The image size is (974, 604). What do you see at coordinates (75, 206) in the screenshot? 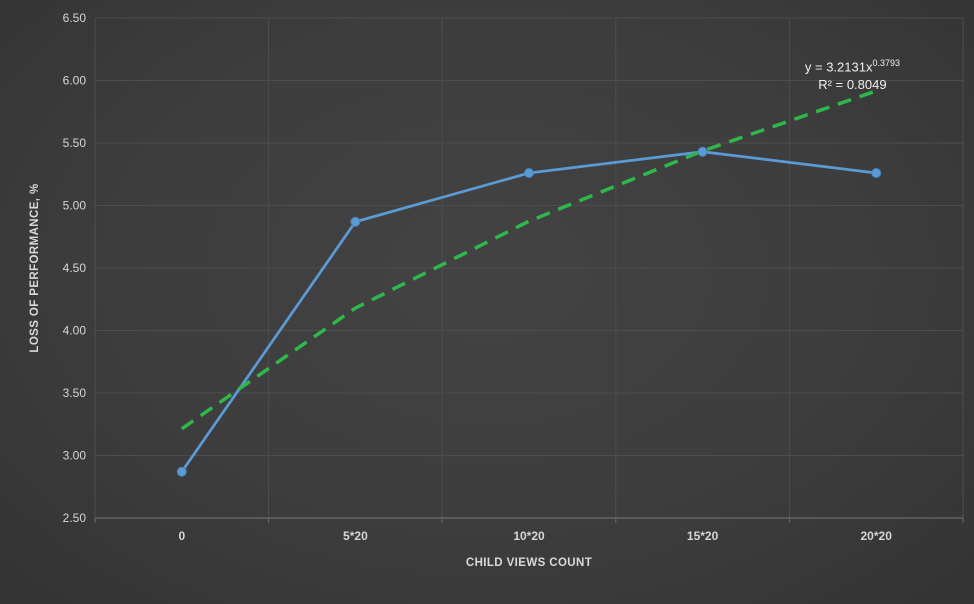
I see `y-tick-label: 5.00` at bounding box center [75, 206].